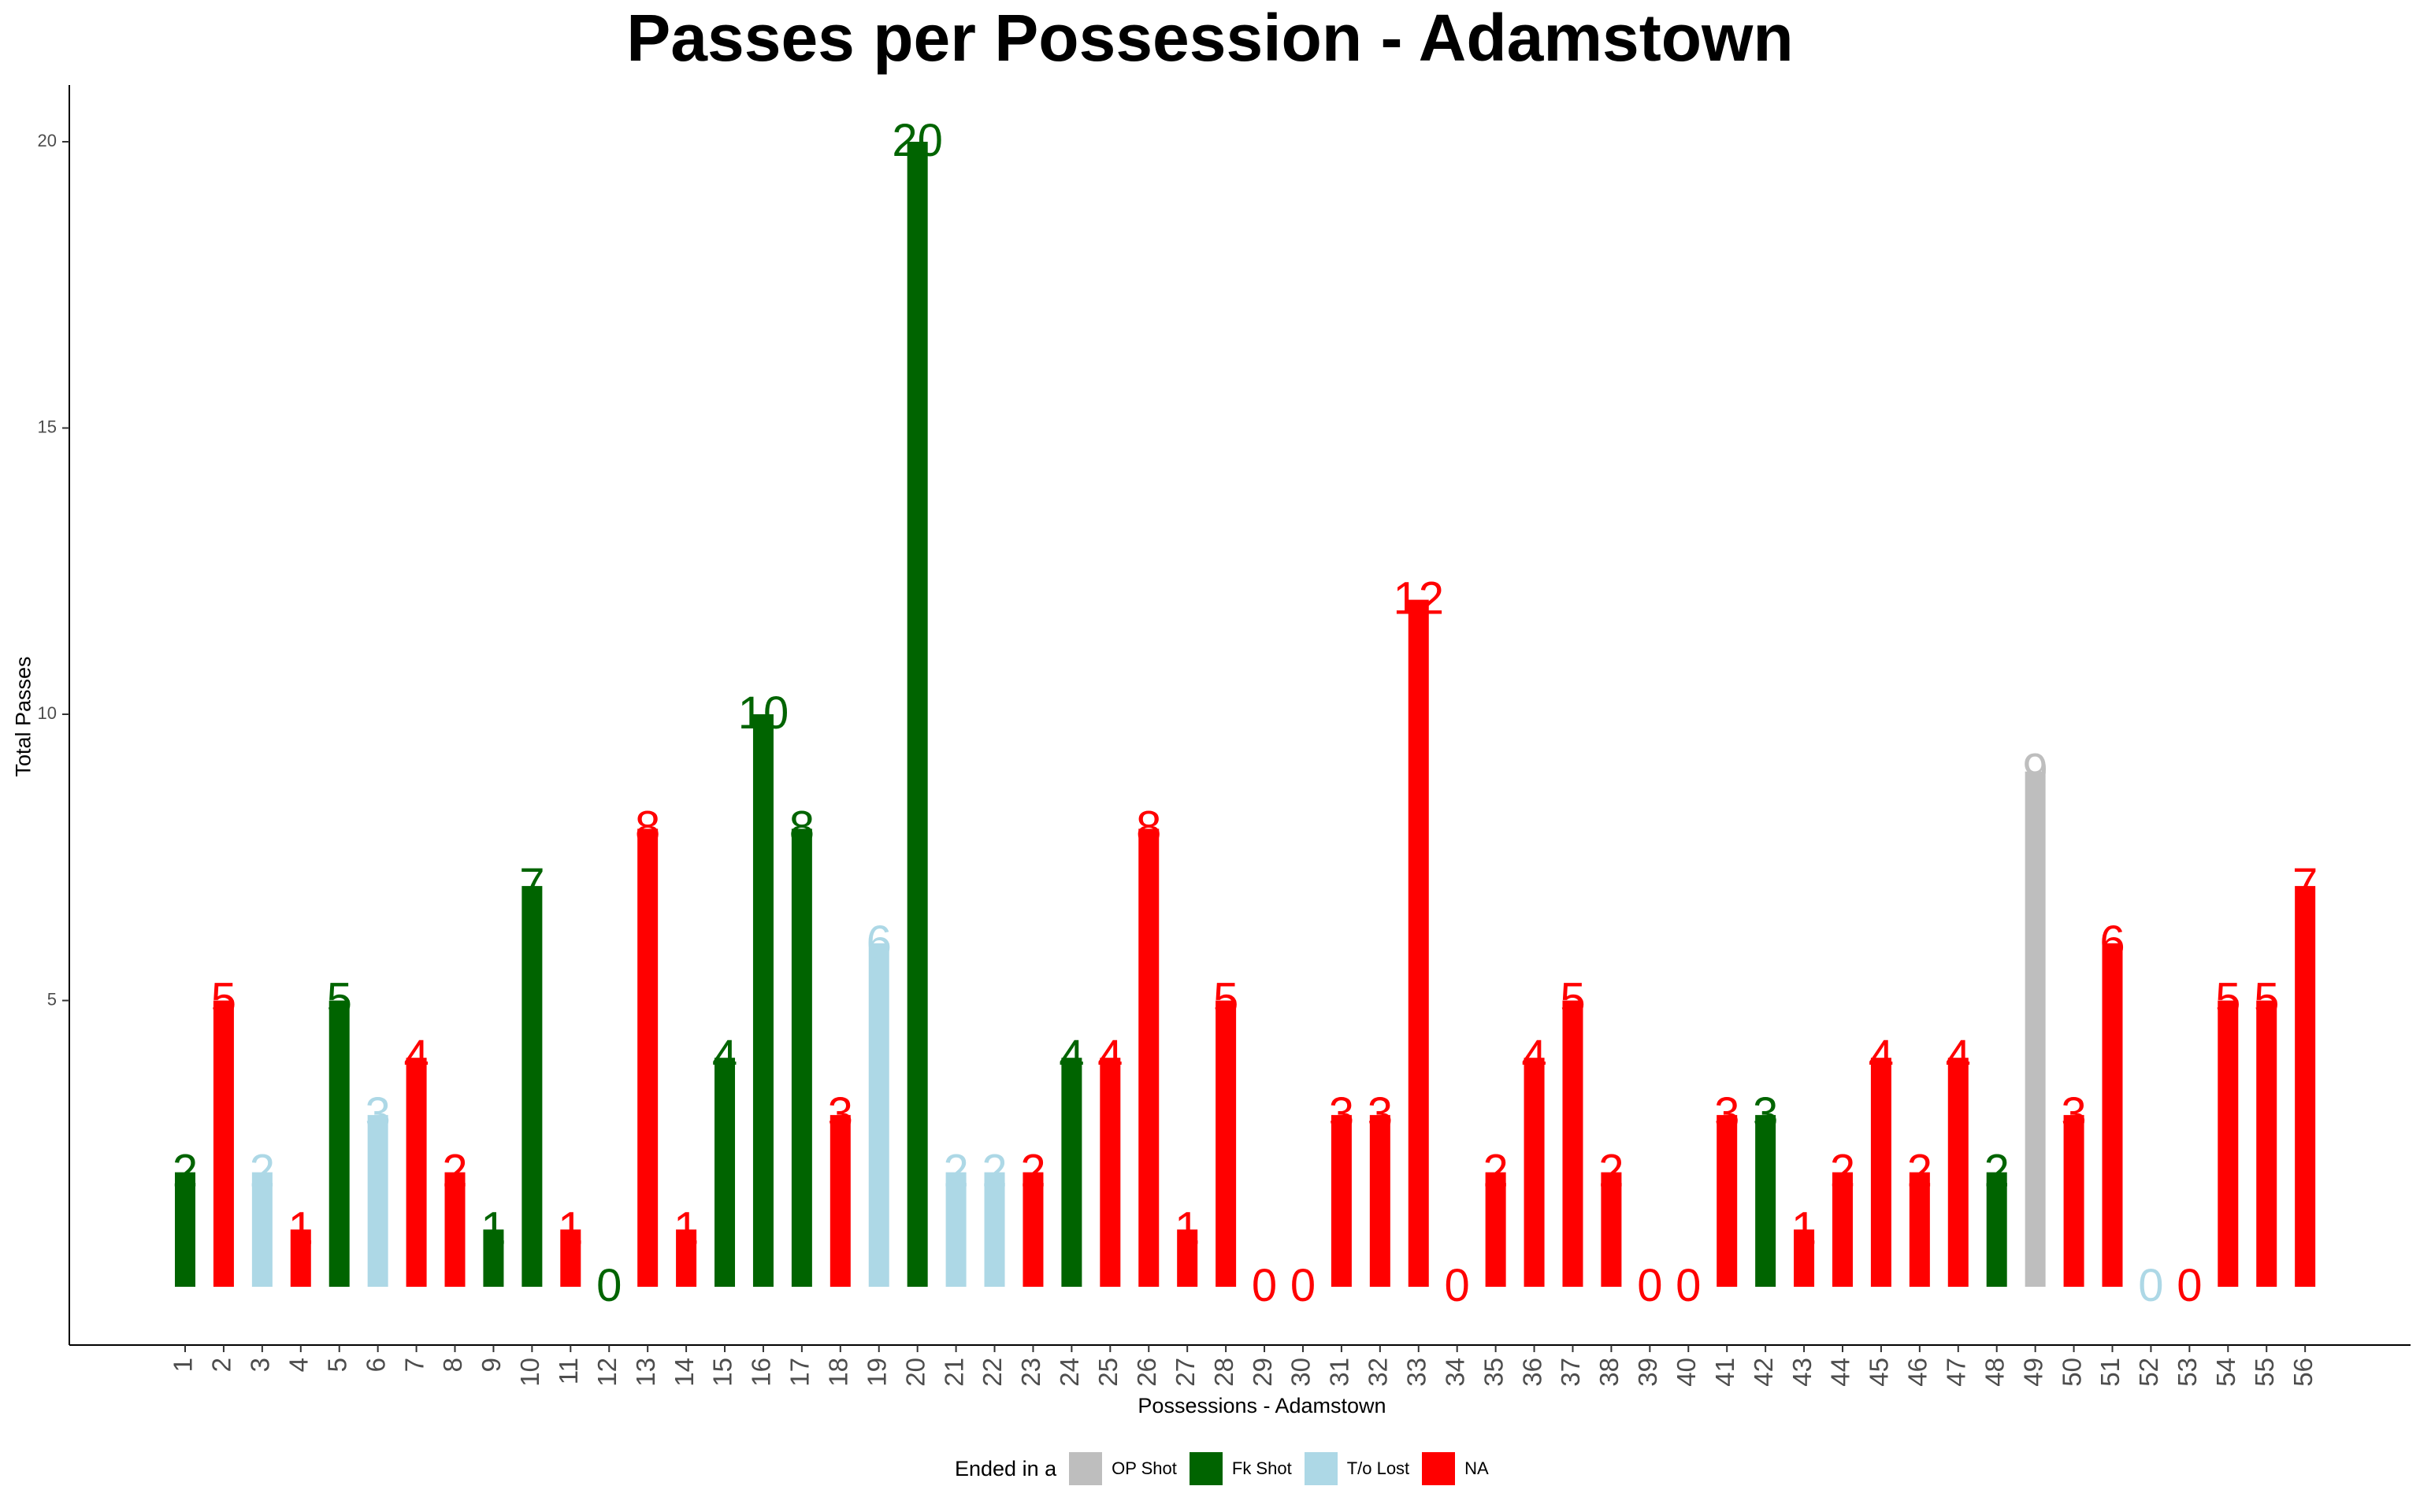  Describe the element at coordinates (375, 1365) in the screenshot. I see `x-tick-label: 6` at that location.